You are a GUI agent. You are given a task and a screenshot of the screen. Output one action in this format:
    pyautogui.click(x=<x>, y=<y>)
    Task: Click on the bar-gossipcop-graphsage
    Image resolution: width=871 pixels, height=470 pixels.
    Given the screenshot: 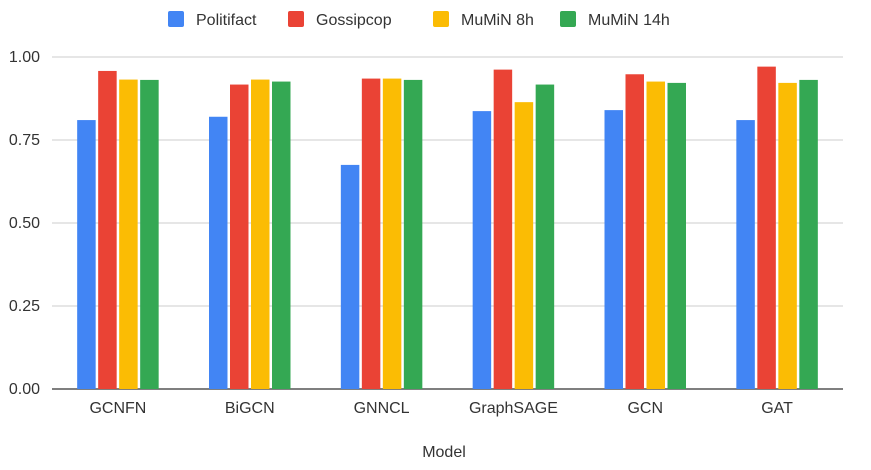 What is the action you would take?
    pyautogui.click(x=503, y=229)
    